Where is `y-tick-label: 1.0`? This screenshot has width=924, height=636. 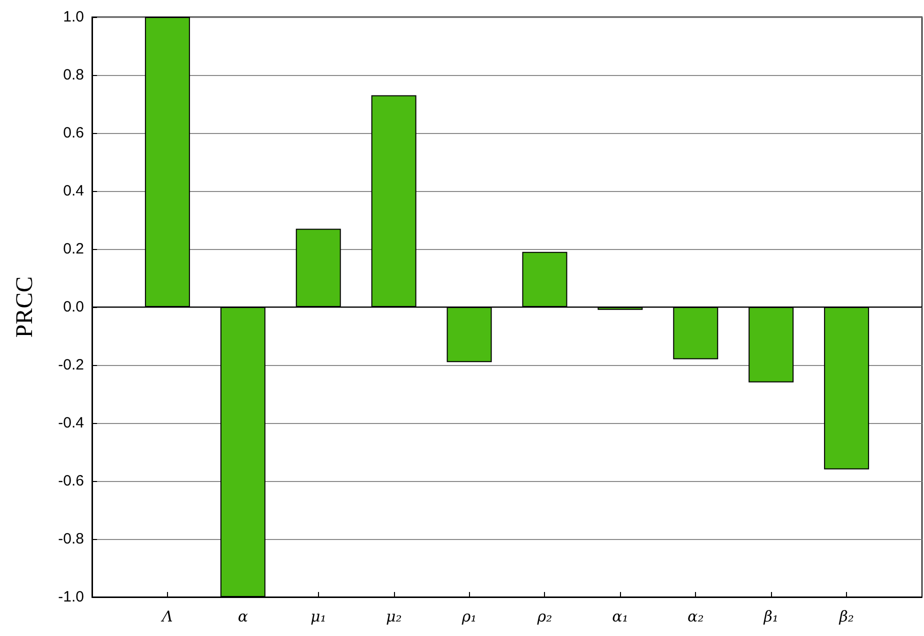 y-tick-label: 1.0 is located at coordinates (73, 17).